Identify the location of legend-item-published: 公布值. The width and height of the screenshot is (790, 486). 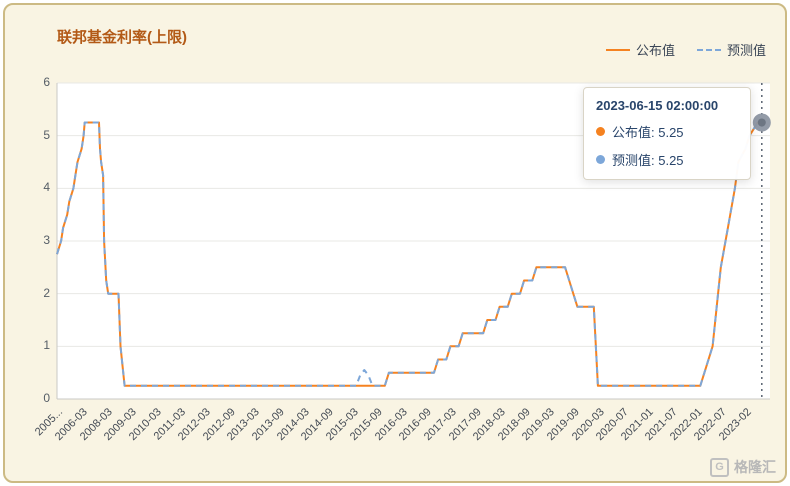
(640, 49).